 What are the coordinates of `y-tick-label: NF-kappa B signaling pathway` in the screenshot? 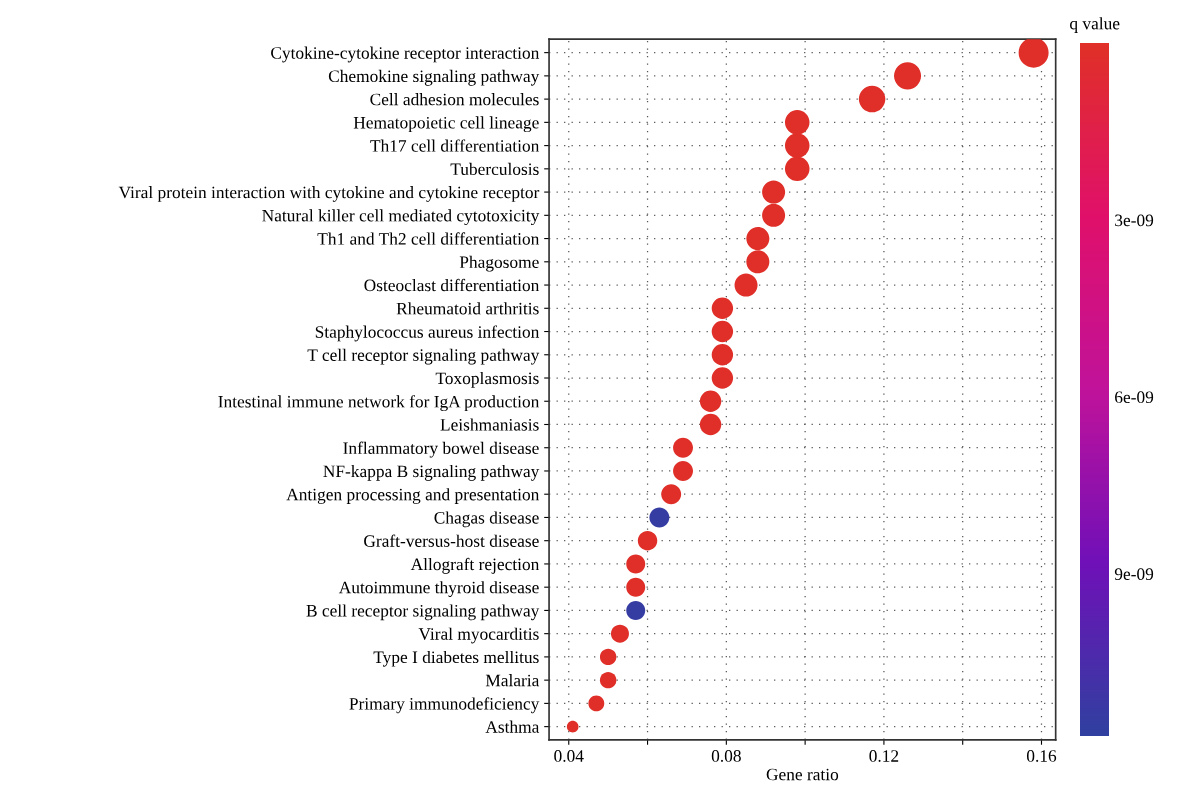 It's located at (431, 472).